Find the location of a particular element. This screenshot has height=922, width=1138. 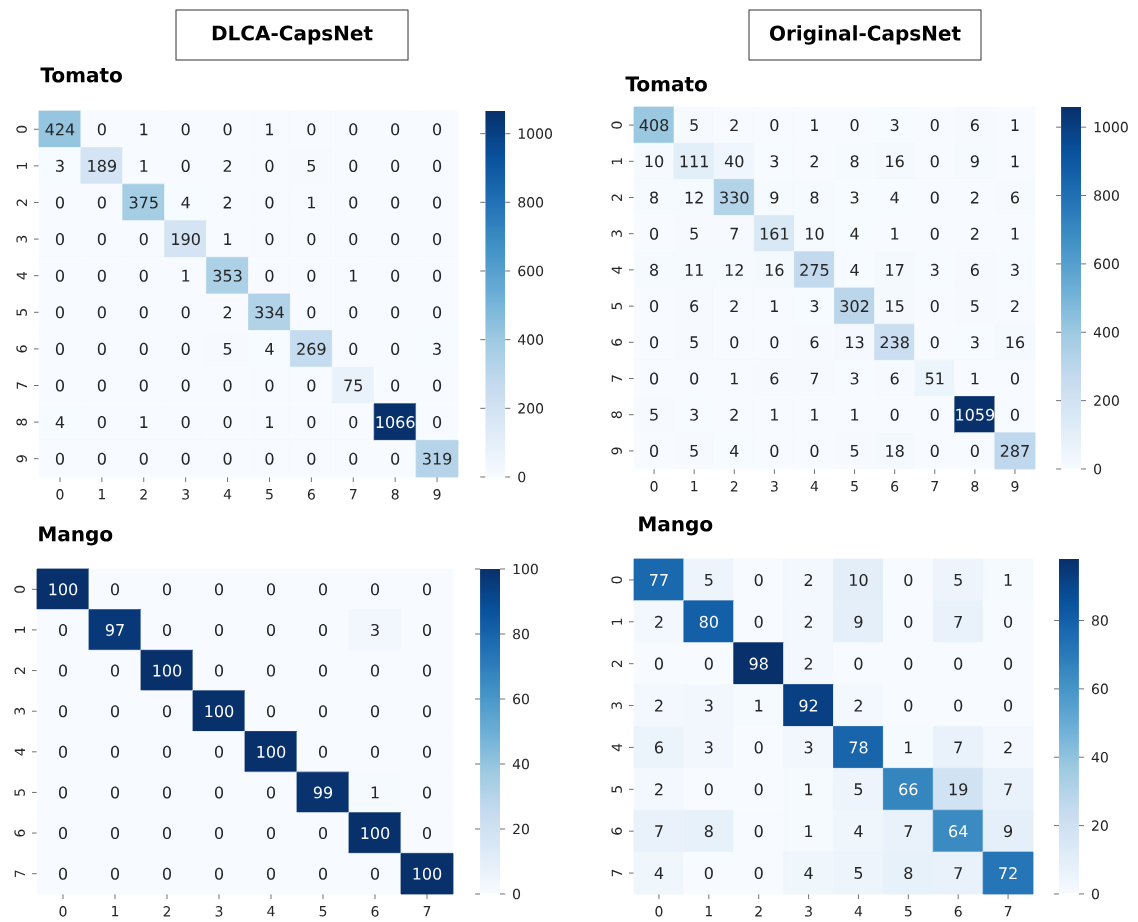

data-label: 424 is located at coordinates (60, 129).